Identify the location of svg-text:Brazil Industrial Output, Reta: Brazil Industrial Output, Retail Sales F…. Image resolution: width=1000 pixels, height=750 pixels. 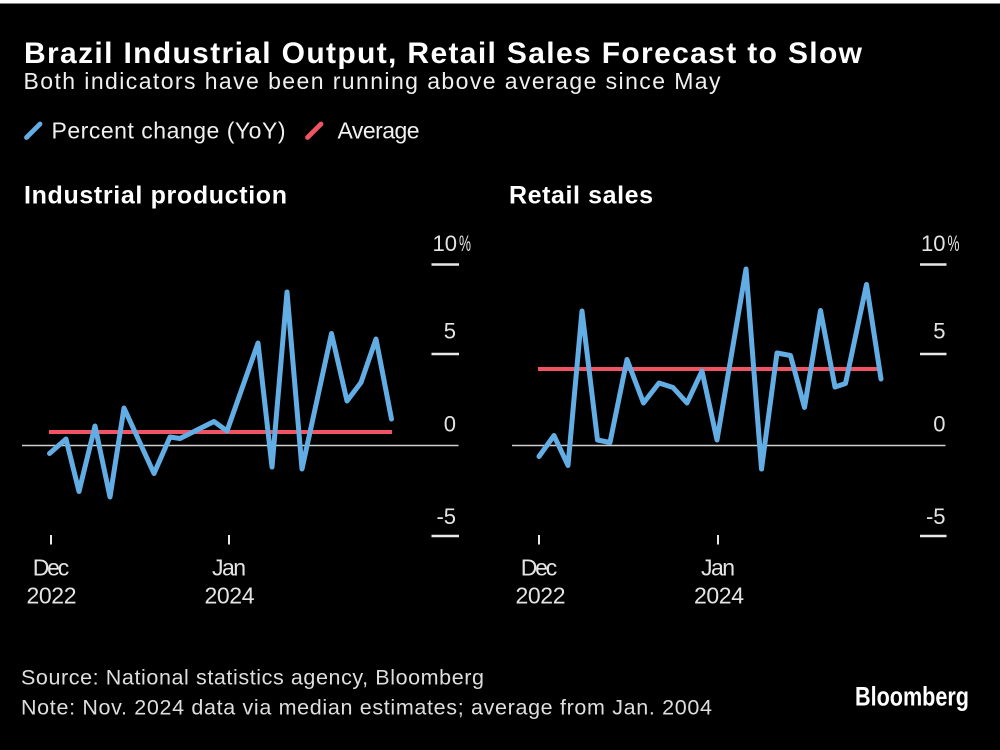
(443, 53).